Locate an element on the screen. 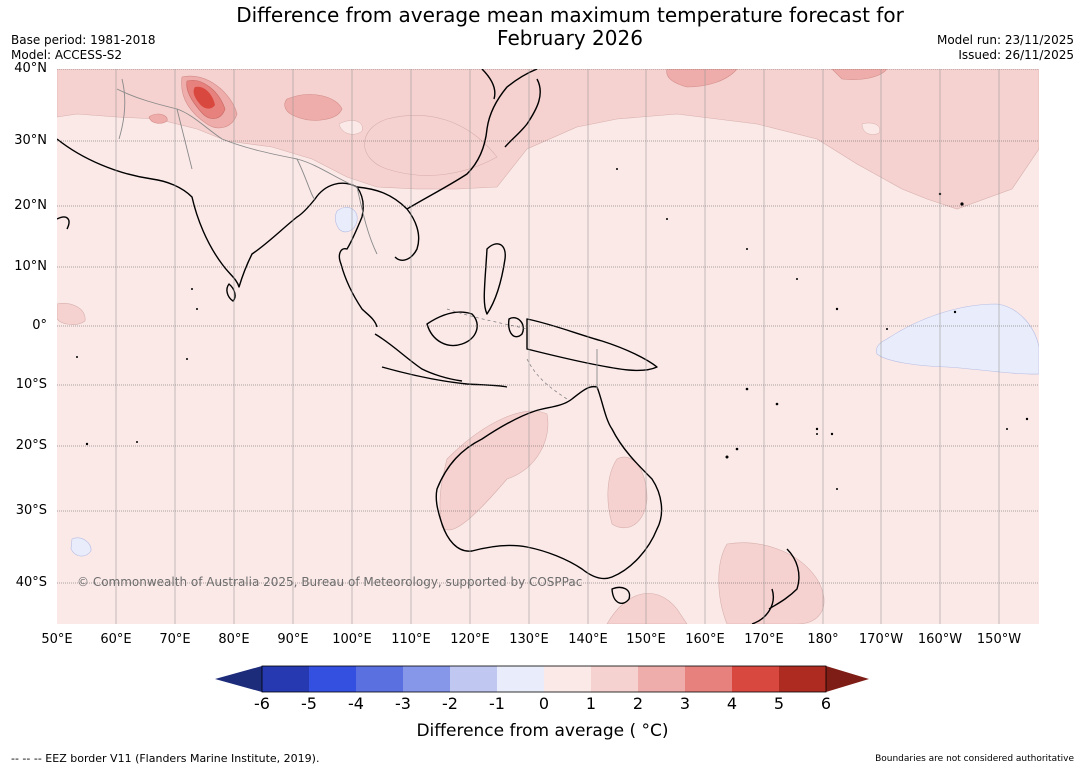 This screenshot has height=770, width=1085. colorbar-frame is located at coordinates (544, 679).